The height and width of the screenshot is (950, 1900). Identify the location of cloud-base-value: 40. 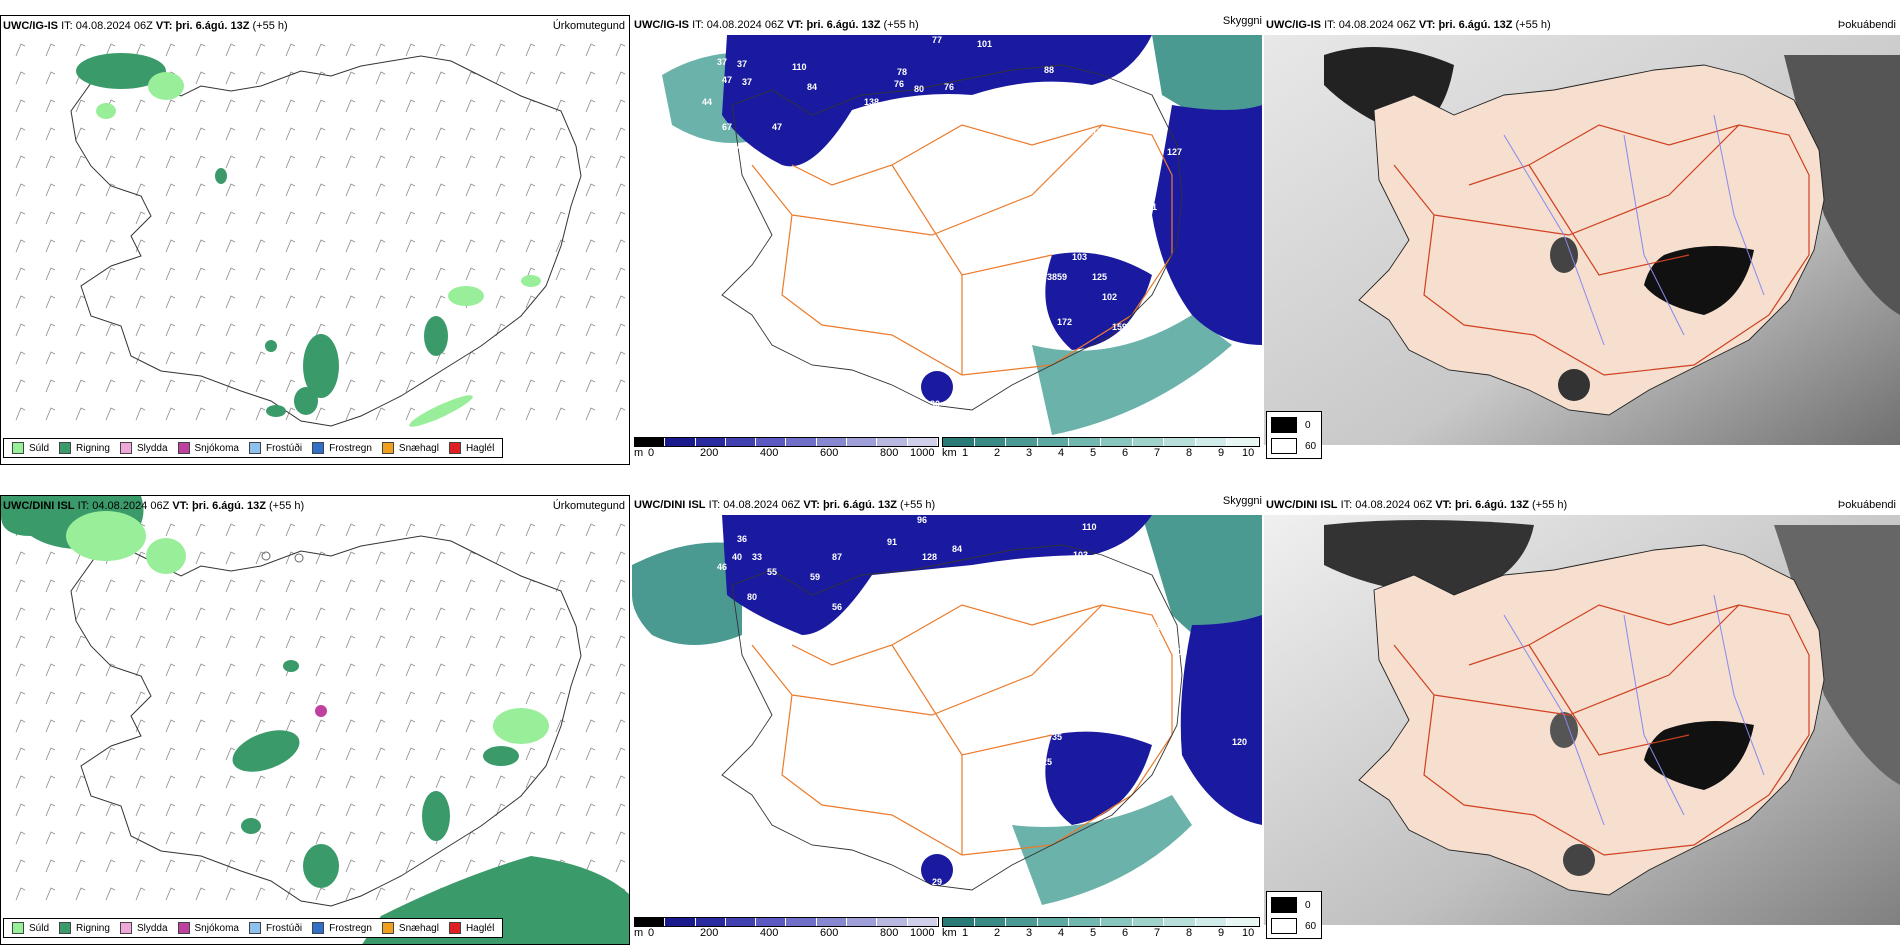
(737, 557).